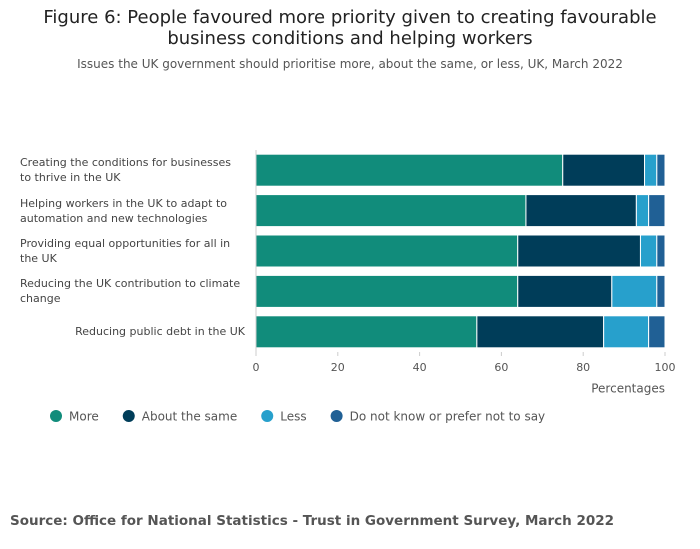  What do you see at coordinates (420, 367) in the screenshot?
I see `x-tick-label: 40` at bounding box center [420, 367].